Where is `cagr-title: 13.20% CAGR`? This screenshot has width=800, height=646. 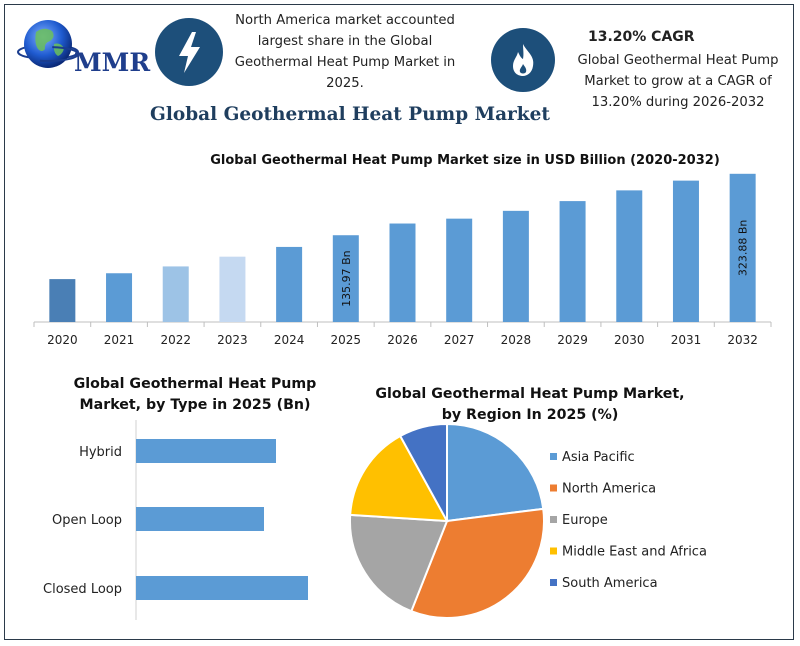
cagr-title: 13.20% CAGR is located at coordinates (641, 37).